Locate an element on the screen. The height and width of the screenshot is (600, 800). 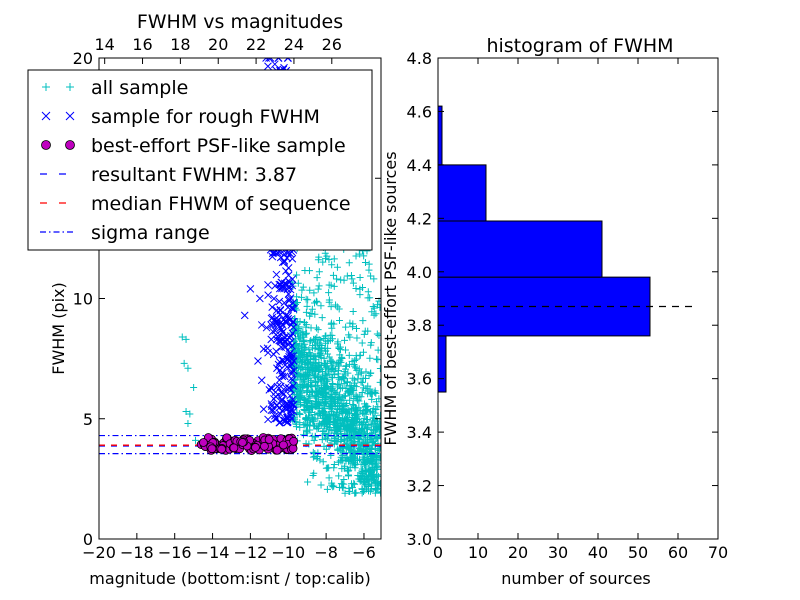
legend-entry: sample for rough FWHM is located at coordinates (180, 117).